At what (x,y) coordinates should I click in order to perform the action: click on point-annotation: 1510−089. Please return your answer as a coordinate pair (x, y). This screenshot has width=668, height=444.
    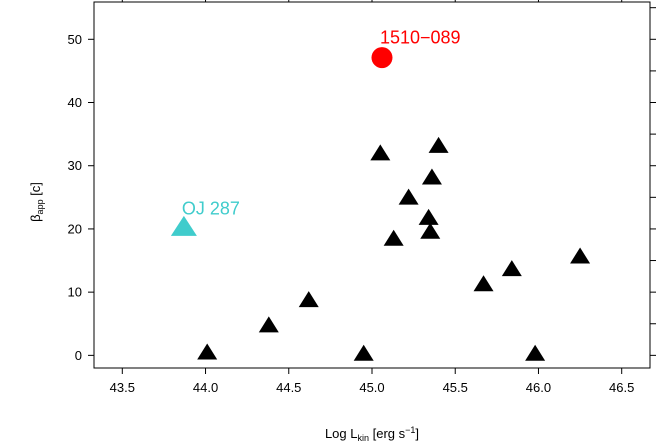
    Looking at the image, I should click on (420, 38).